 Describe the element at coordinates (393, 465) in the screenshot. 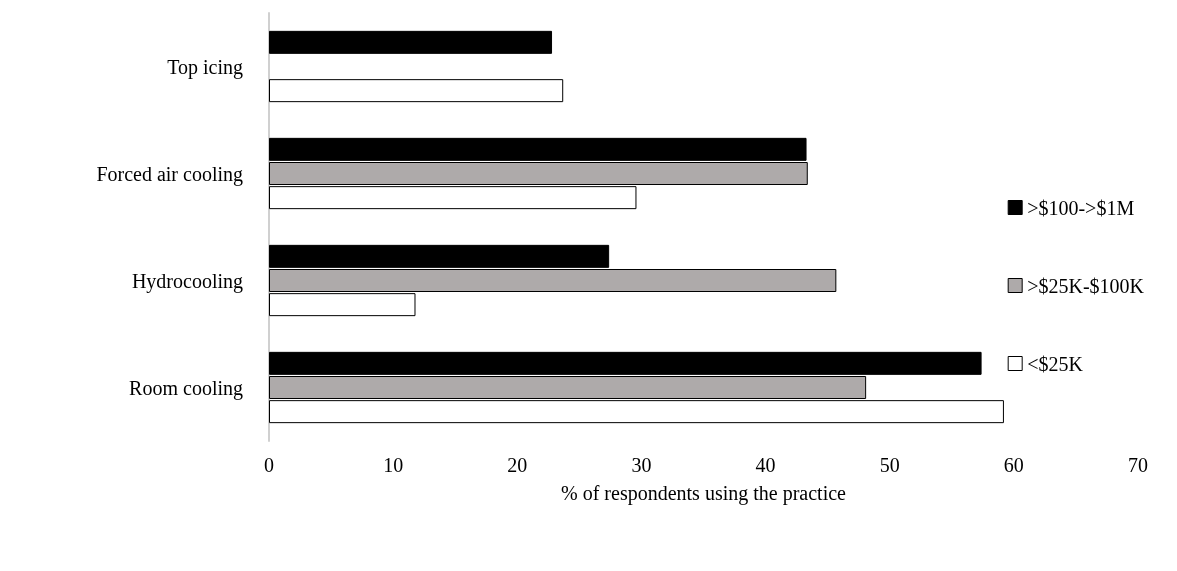

I see `x-tick-label: 10` at that location.